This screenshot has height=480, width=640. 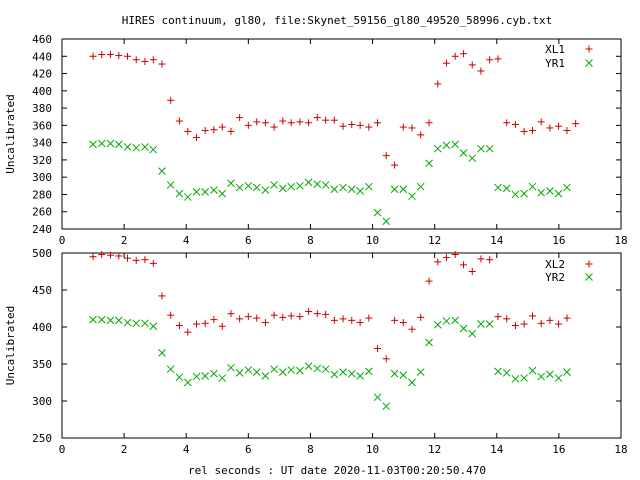 I want to click on legend-label: XL1, so click(x=555, y=49).